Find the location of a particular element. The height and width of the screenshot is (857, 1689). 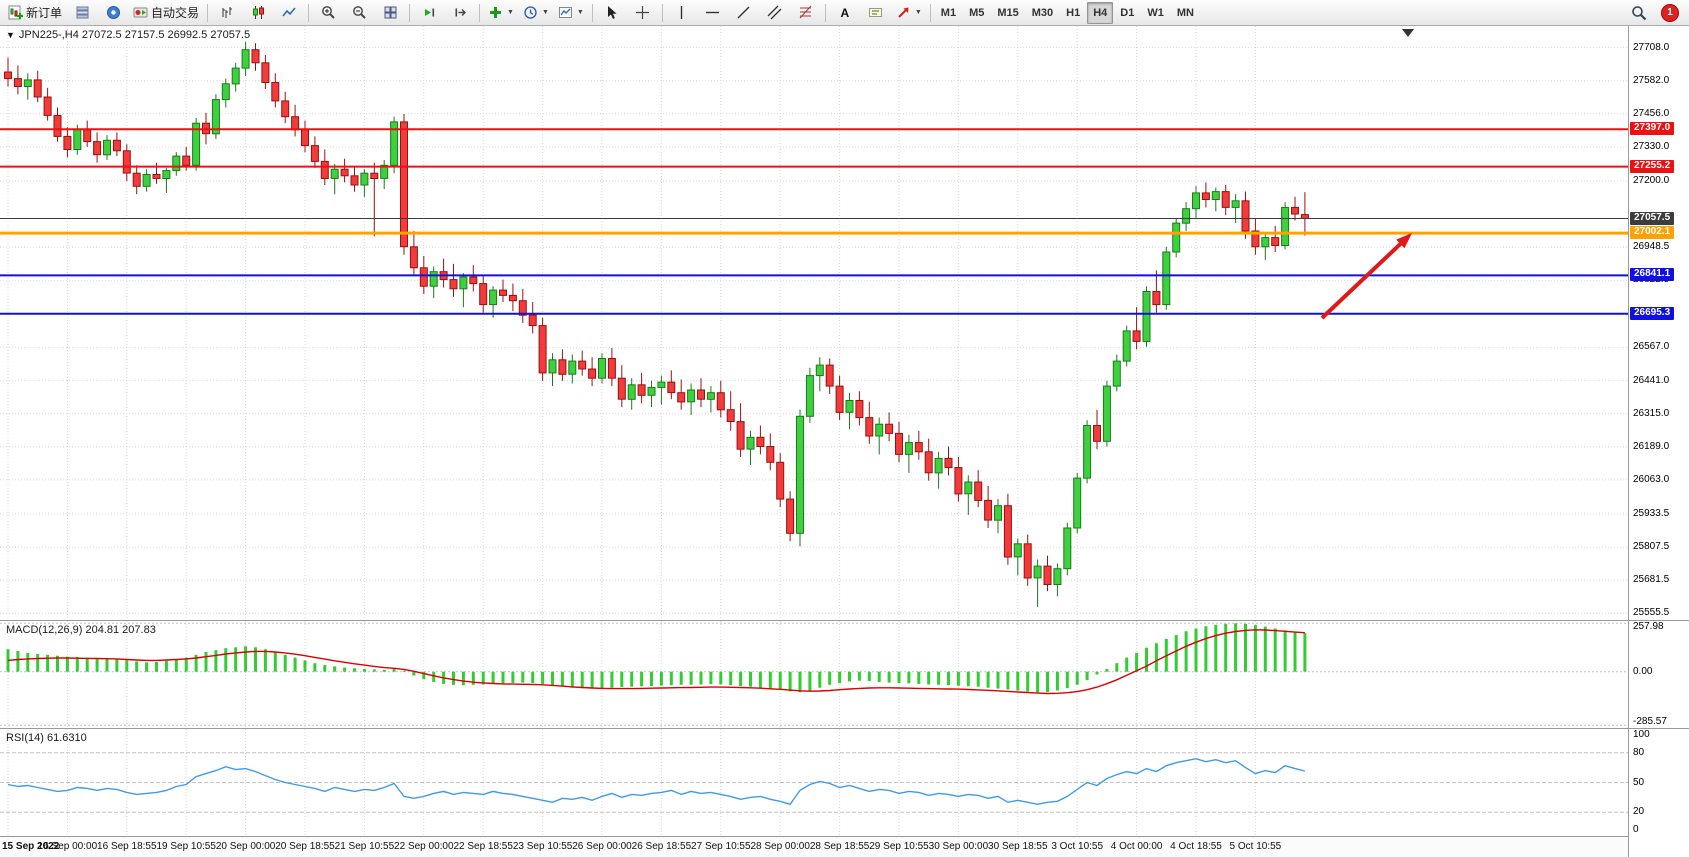

horizontal-line-button is located at coordinates (713, 13).